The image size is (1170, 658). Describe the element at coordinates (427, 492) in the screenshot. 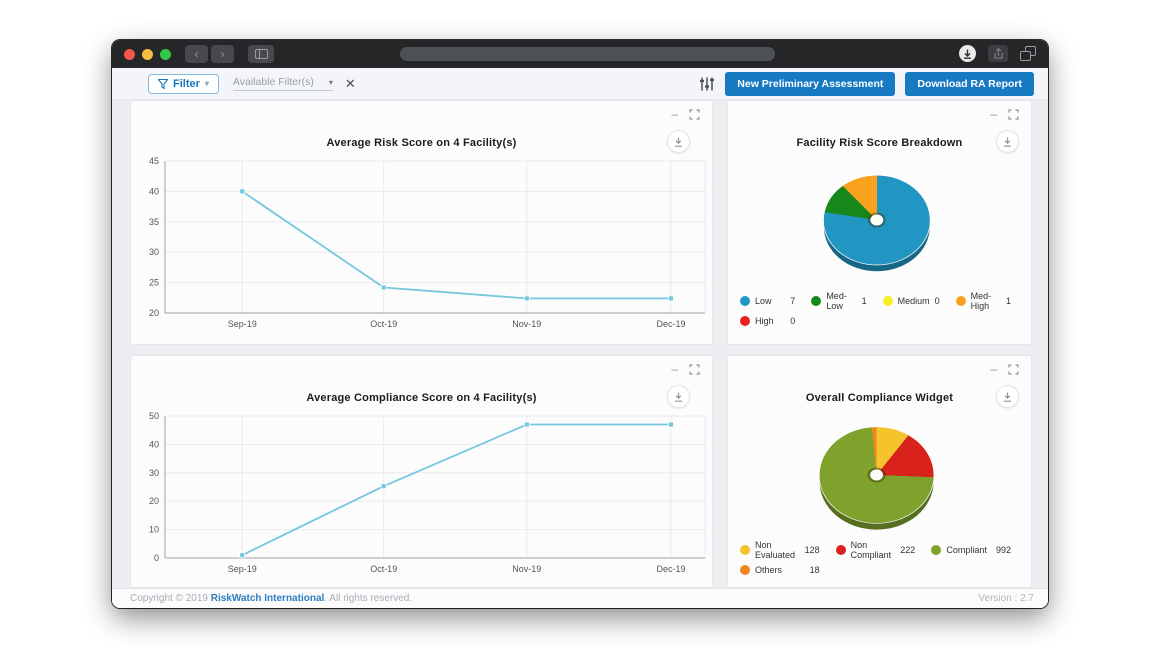

I see `compliance-line-chart: 0 10 20 30 40 50 Sep-19 Oct-19 Nov-19 Dec-19` at that location.